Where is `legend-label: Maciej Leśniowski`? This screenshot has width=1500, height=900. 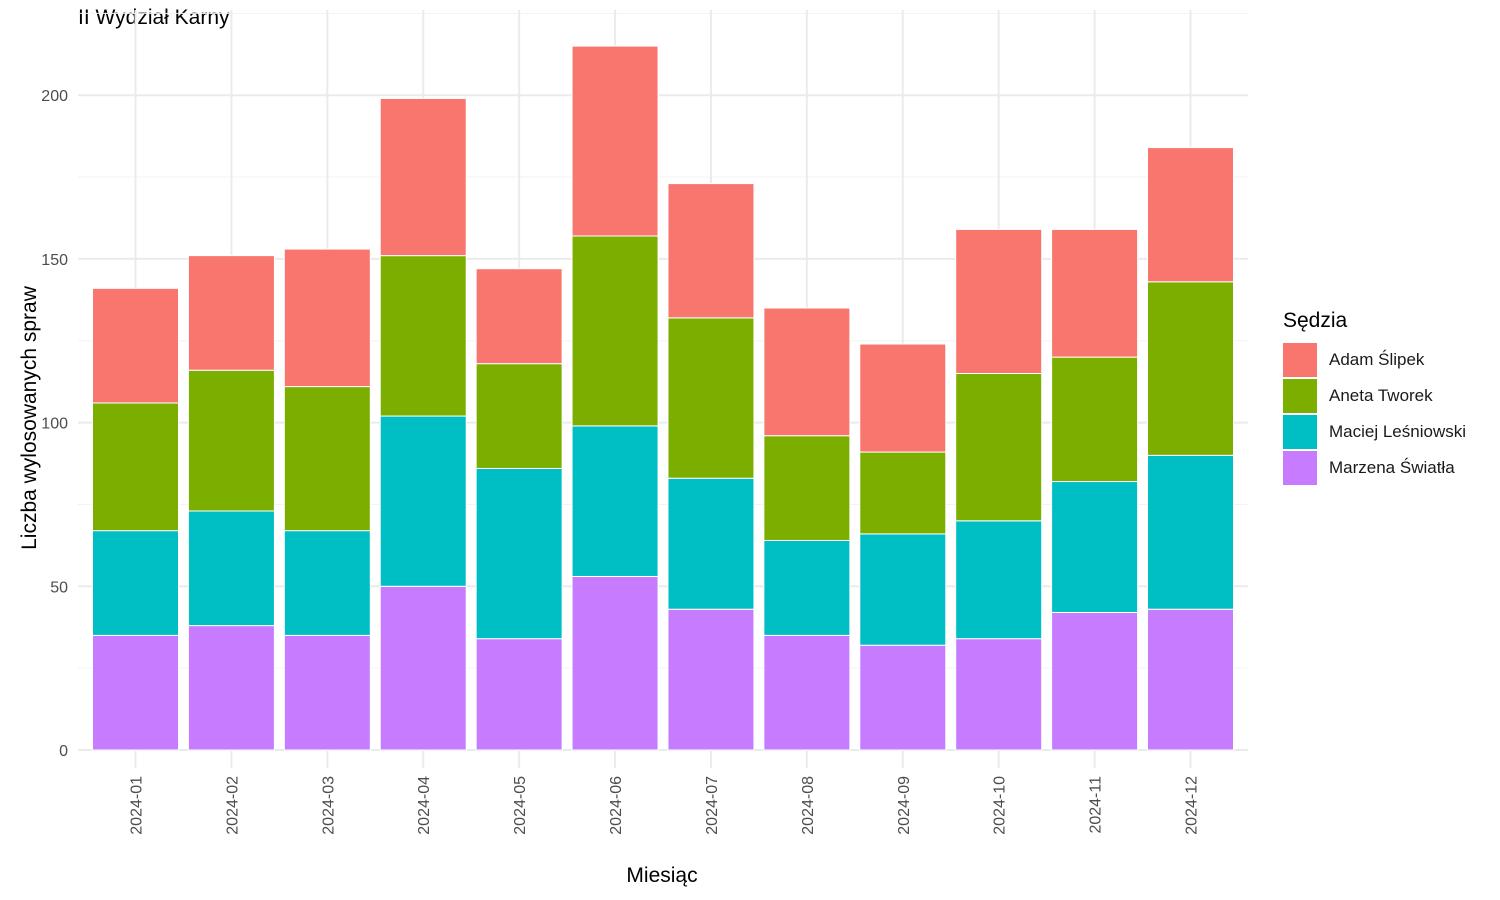 legend-label: Maciej Leśniowski is located at coordinates (1397, 431).